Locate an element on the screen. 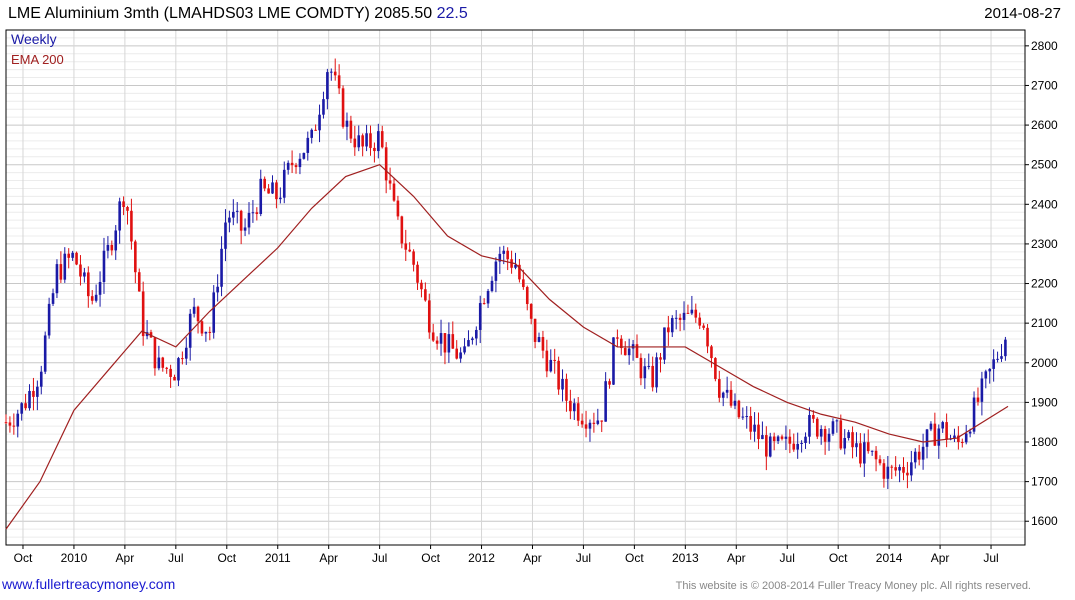 This screenshot has width=1075, height=600. price-change: 22.5 is located at coordinates (452, 13).